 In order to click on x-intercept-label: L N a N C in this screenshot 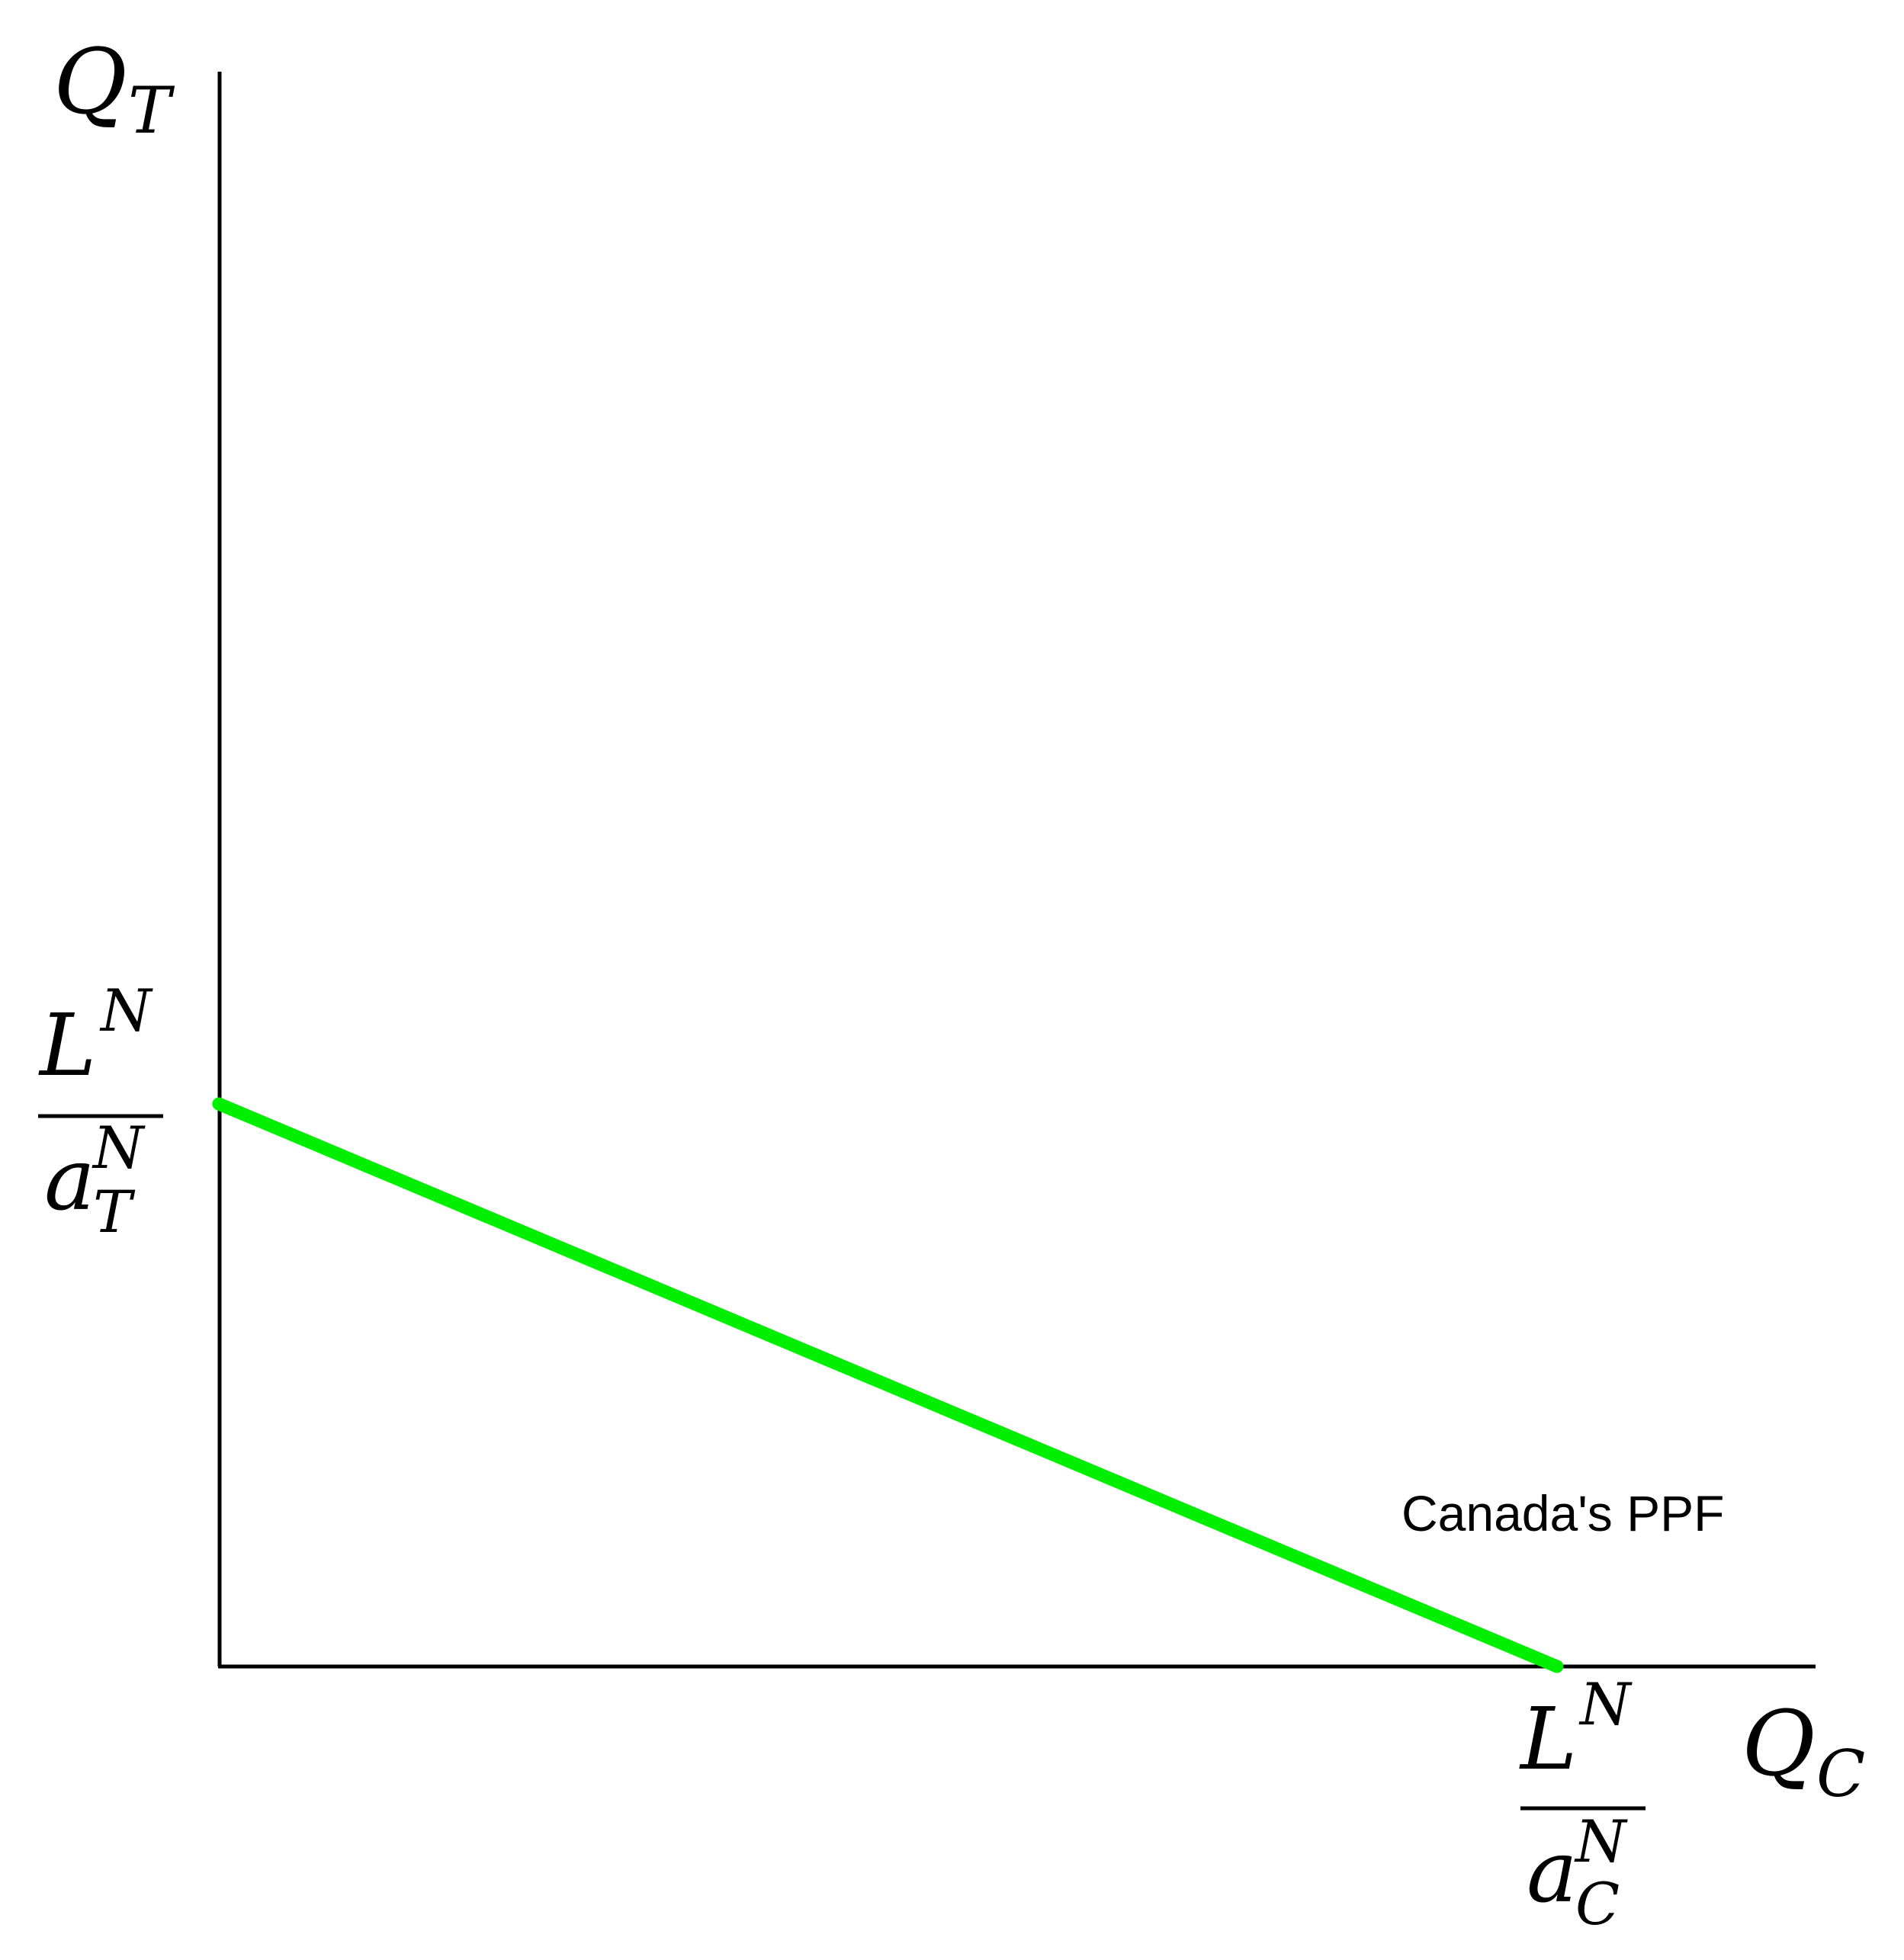, I will do `click(1582, 1804)`.